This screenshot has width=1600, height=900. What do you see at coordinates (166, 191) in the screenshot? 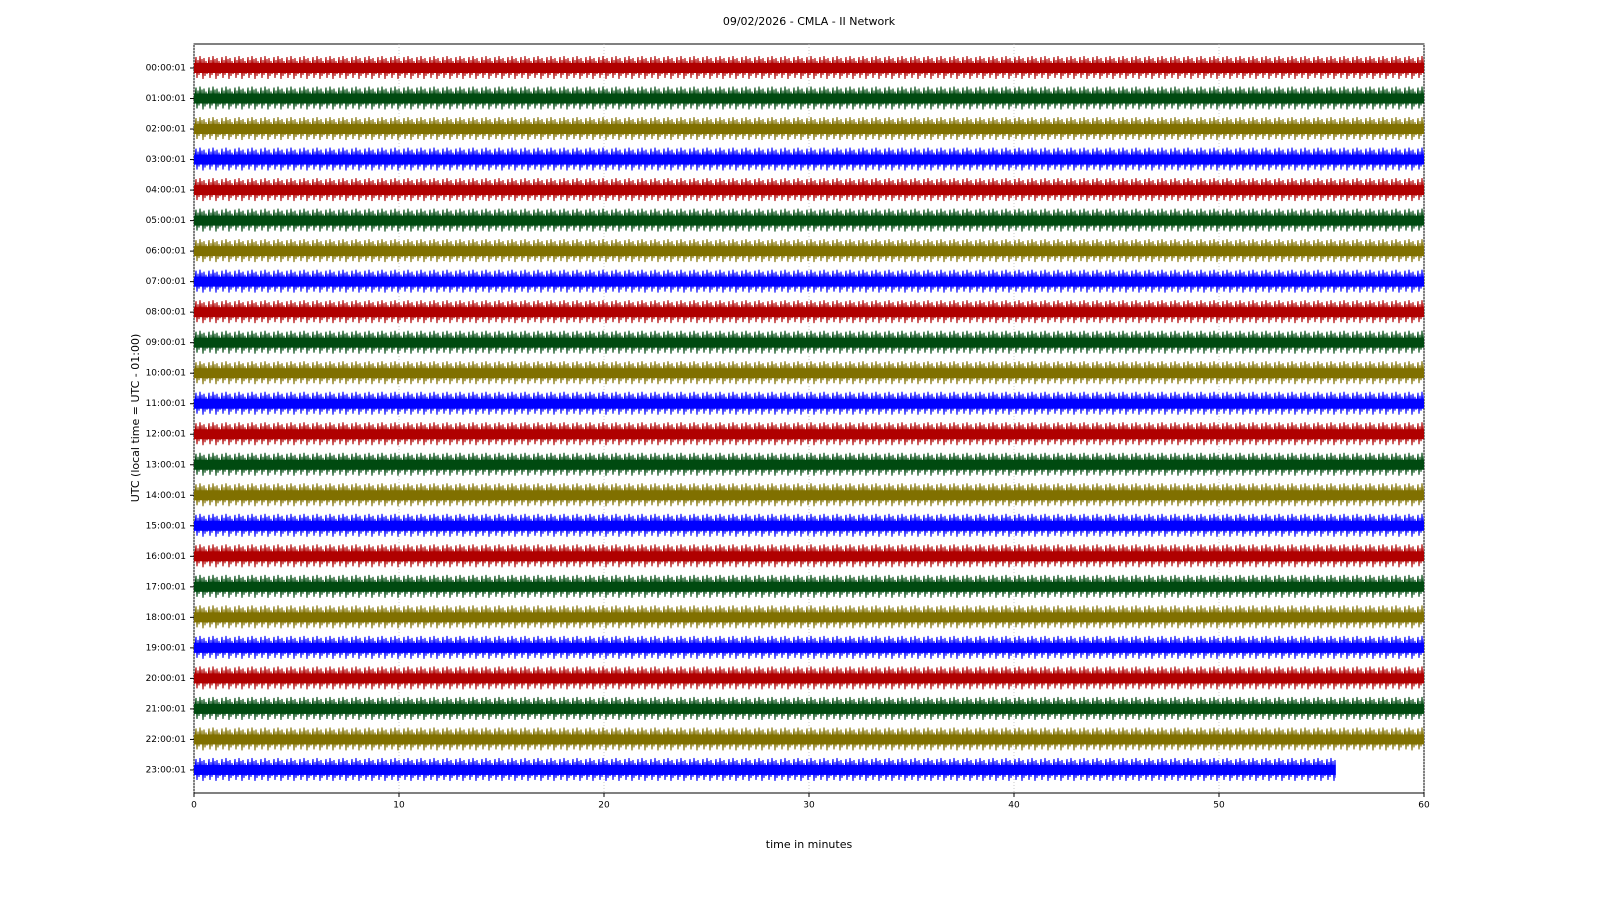
I see `y-tick-label: 04:00:01` at bounding box center [166, 191].